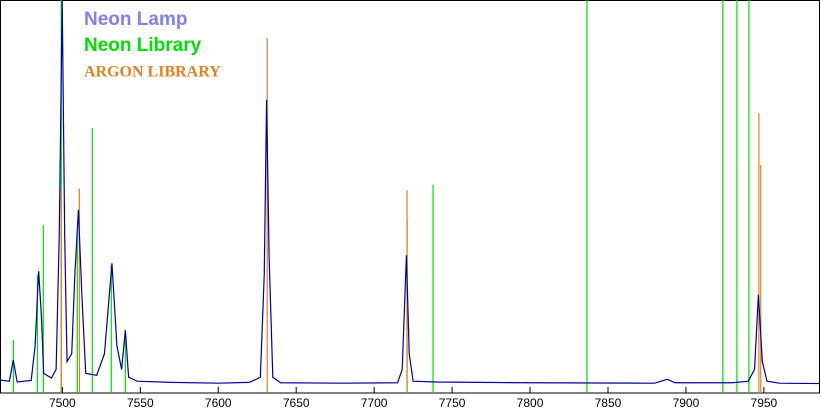 The width and height of the screenshot is (821, 416). I want to click on legend: Neon Lamp Neon Library ARGON LIBRARY, so click(152, 45).